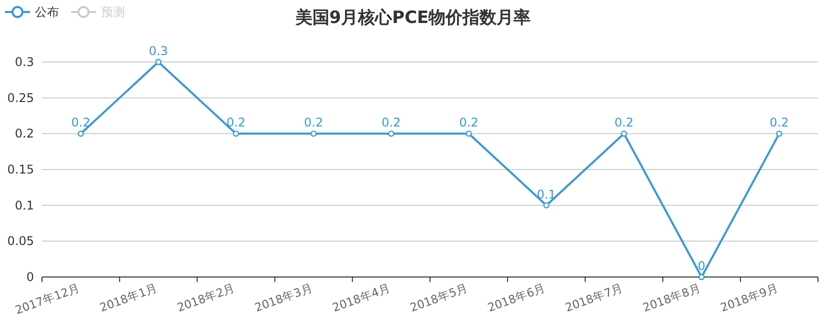 The image size is (826, 332). I want to click on x-tick-label: 2018年1月, so click(129, 297).